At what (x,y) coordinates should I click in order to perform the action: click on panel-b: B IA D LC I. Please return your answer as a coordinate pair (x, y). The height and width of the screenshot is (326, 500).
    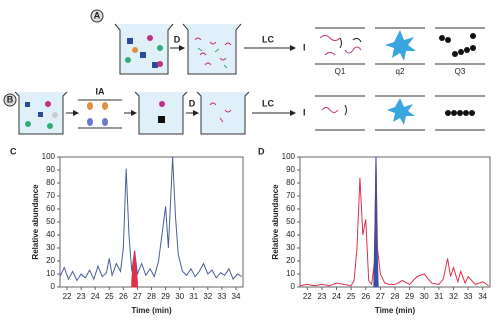
    Looking at the image, I should click on (244, 110).